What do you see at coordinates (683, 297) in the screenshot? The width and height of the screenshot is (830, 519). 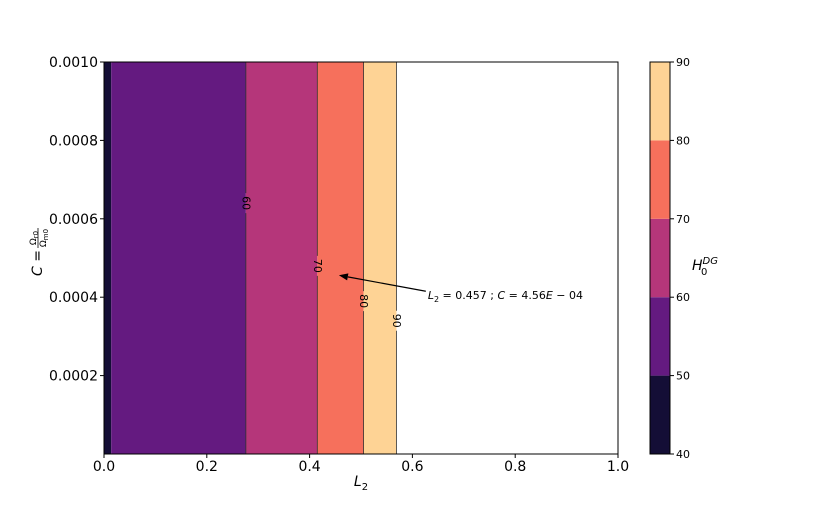 I see `colorbar-tick-label: 60` at bounding box center [683, 297].